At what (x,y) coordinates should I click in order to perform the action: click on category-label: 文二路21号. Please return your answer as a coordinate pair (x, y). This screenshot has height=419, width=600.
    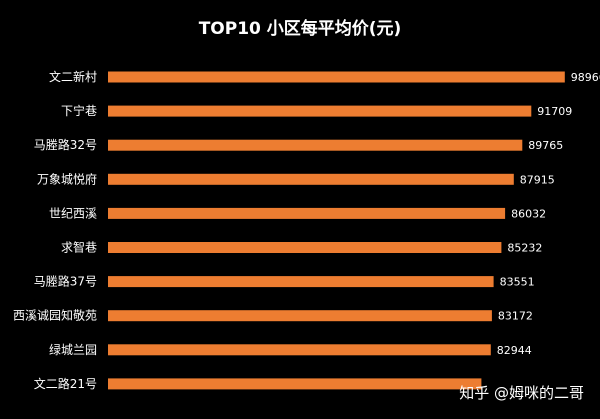
    Looking at the image, I should click on (65, 383).